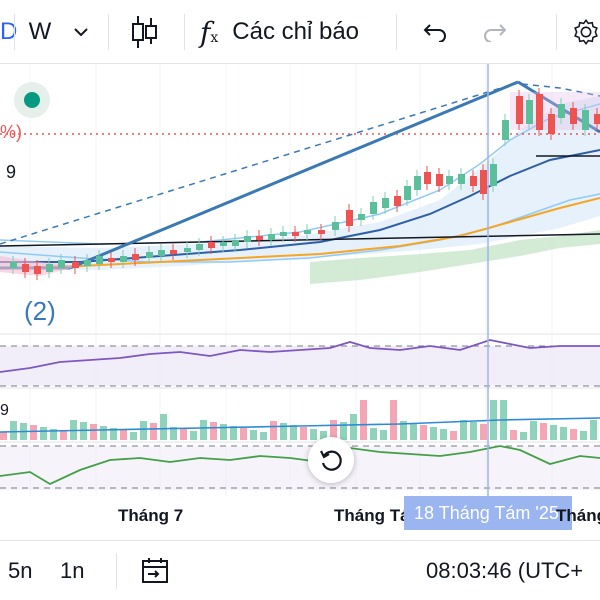 The image size is (600, 600). Describe the element at coordinates (300, 570) in the screenshot. I see `bottom-bar: 5n 1n 08:03:46 (UTC+` at that location.